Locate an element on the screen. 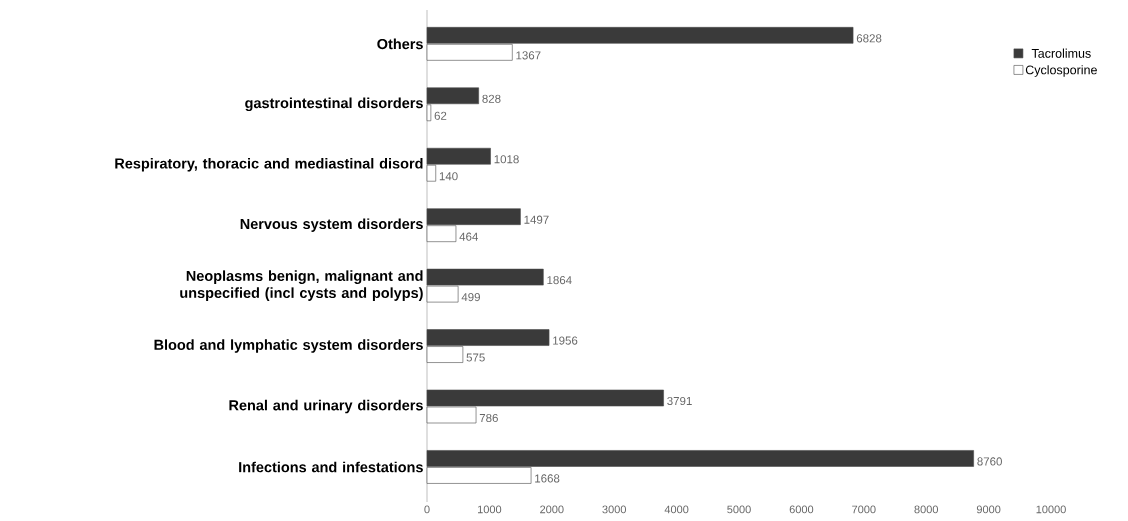 The image size is (1128, 521). data-label: 499 is located at coordinates (470, 297).